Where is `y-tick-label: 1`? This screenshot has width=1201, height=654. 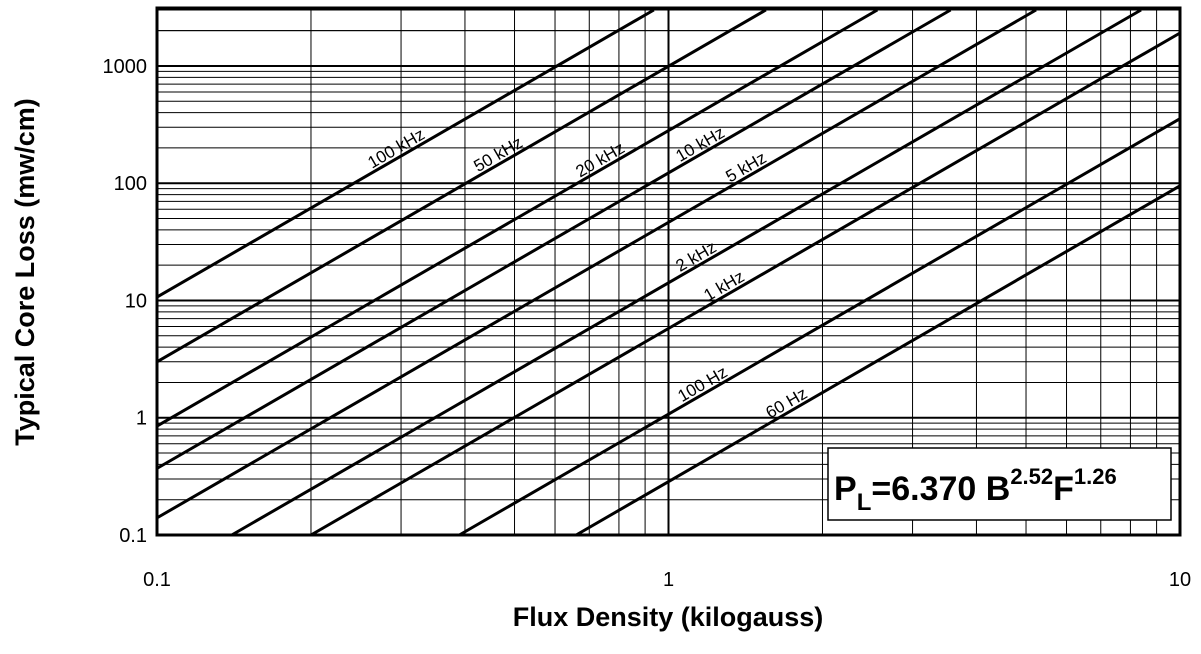 y-tick-label: 1 is located at coordinates (141, 419).